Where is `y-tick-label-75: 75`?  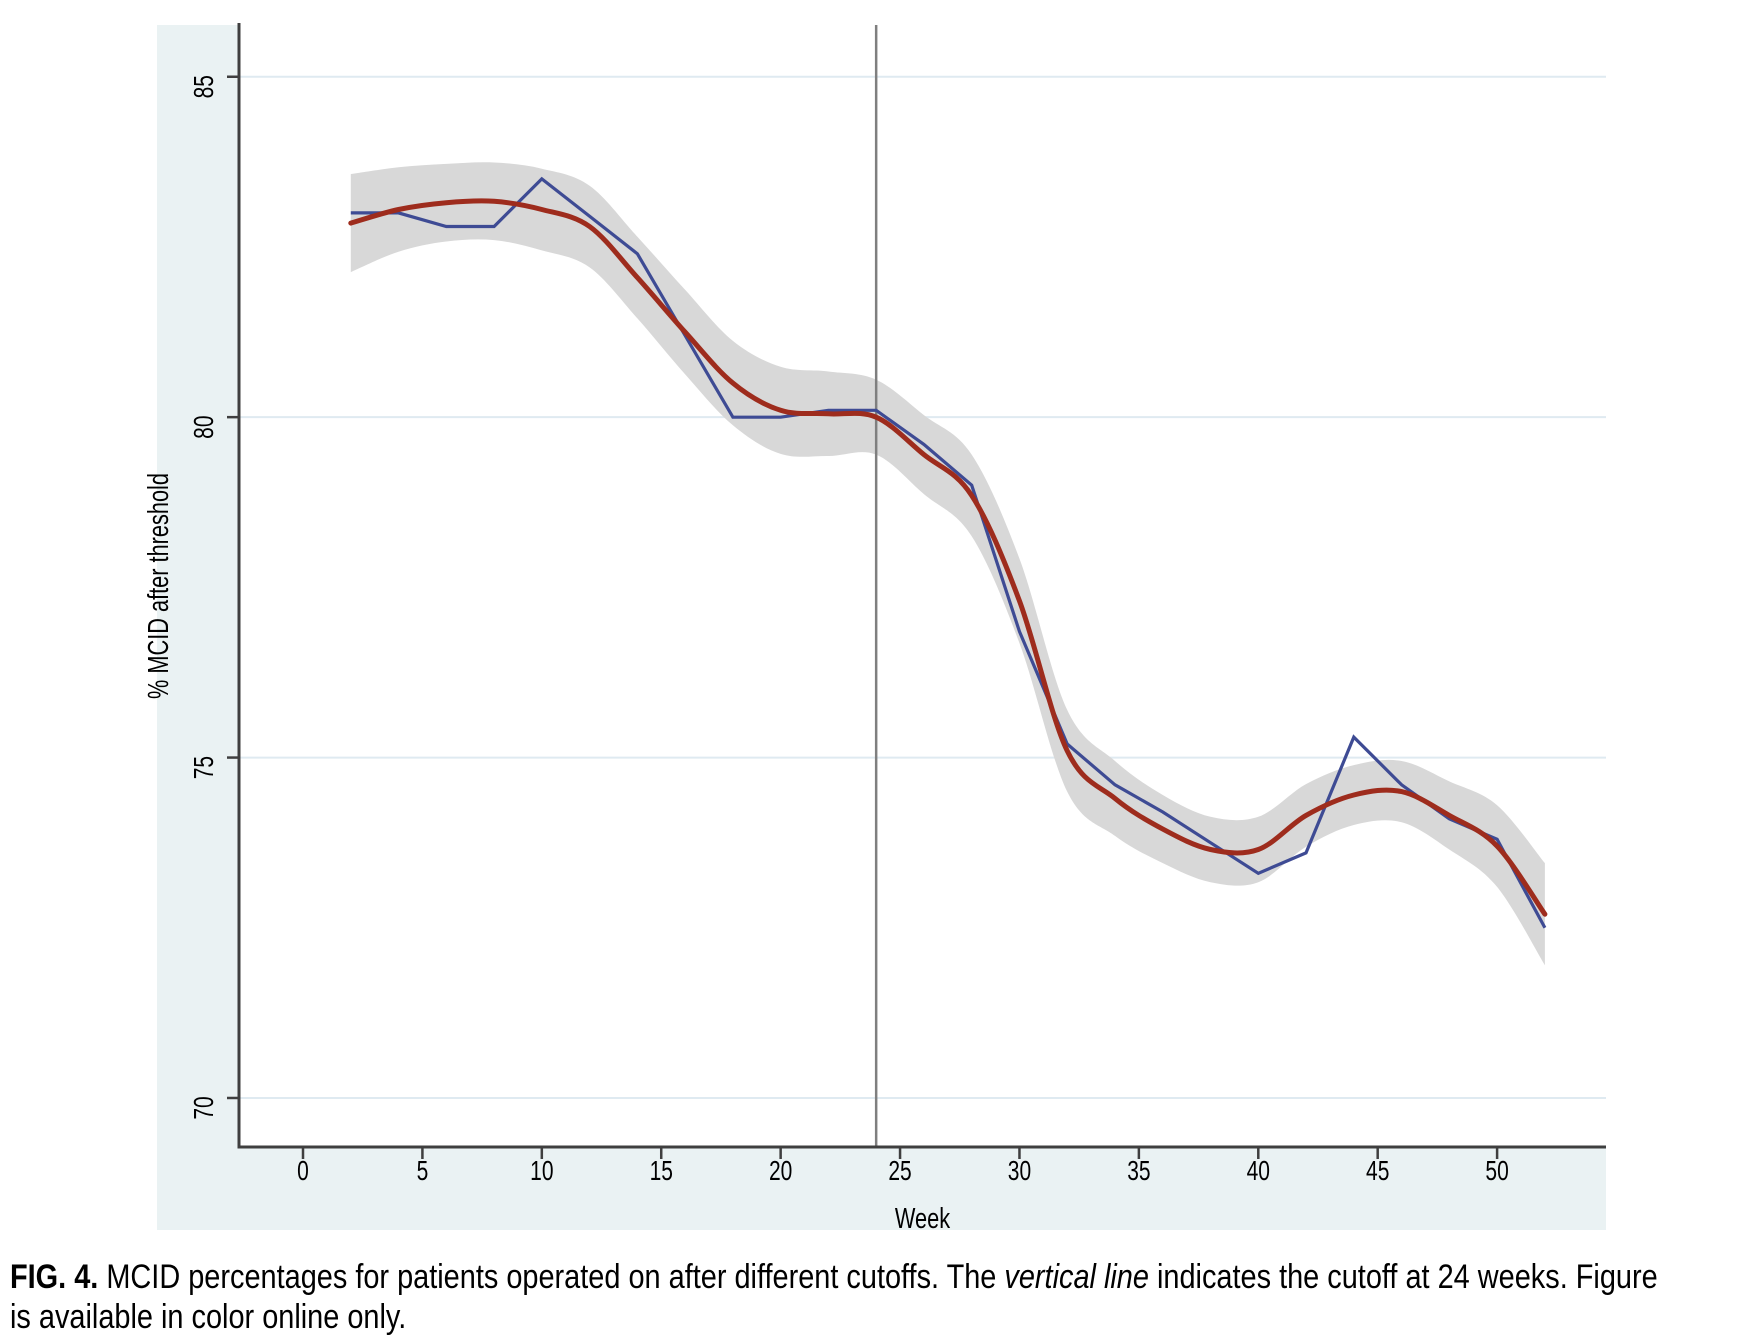
y-tick-label-75: 75 is located at coordinates (204, 767).